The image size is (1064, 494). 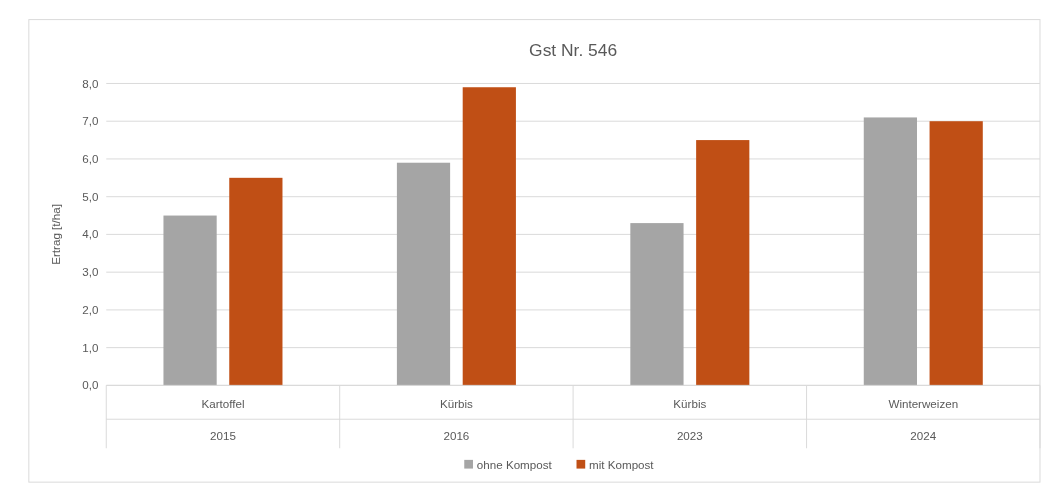 What do you see at coordinates (514, 464) in the screenshot?
I see `legend-label: ohne Kompost` at bounding box center [514, 464].